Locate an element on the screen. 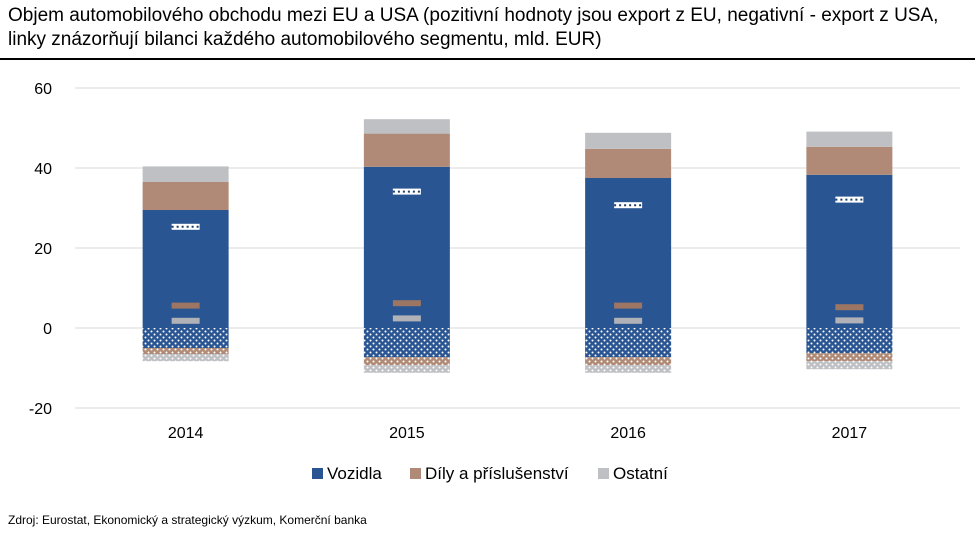 The height and width of the screenshot is (534, 975). legend-label: Díly a příslušenství is located at coordinates (497, 473).